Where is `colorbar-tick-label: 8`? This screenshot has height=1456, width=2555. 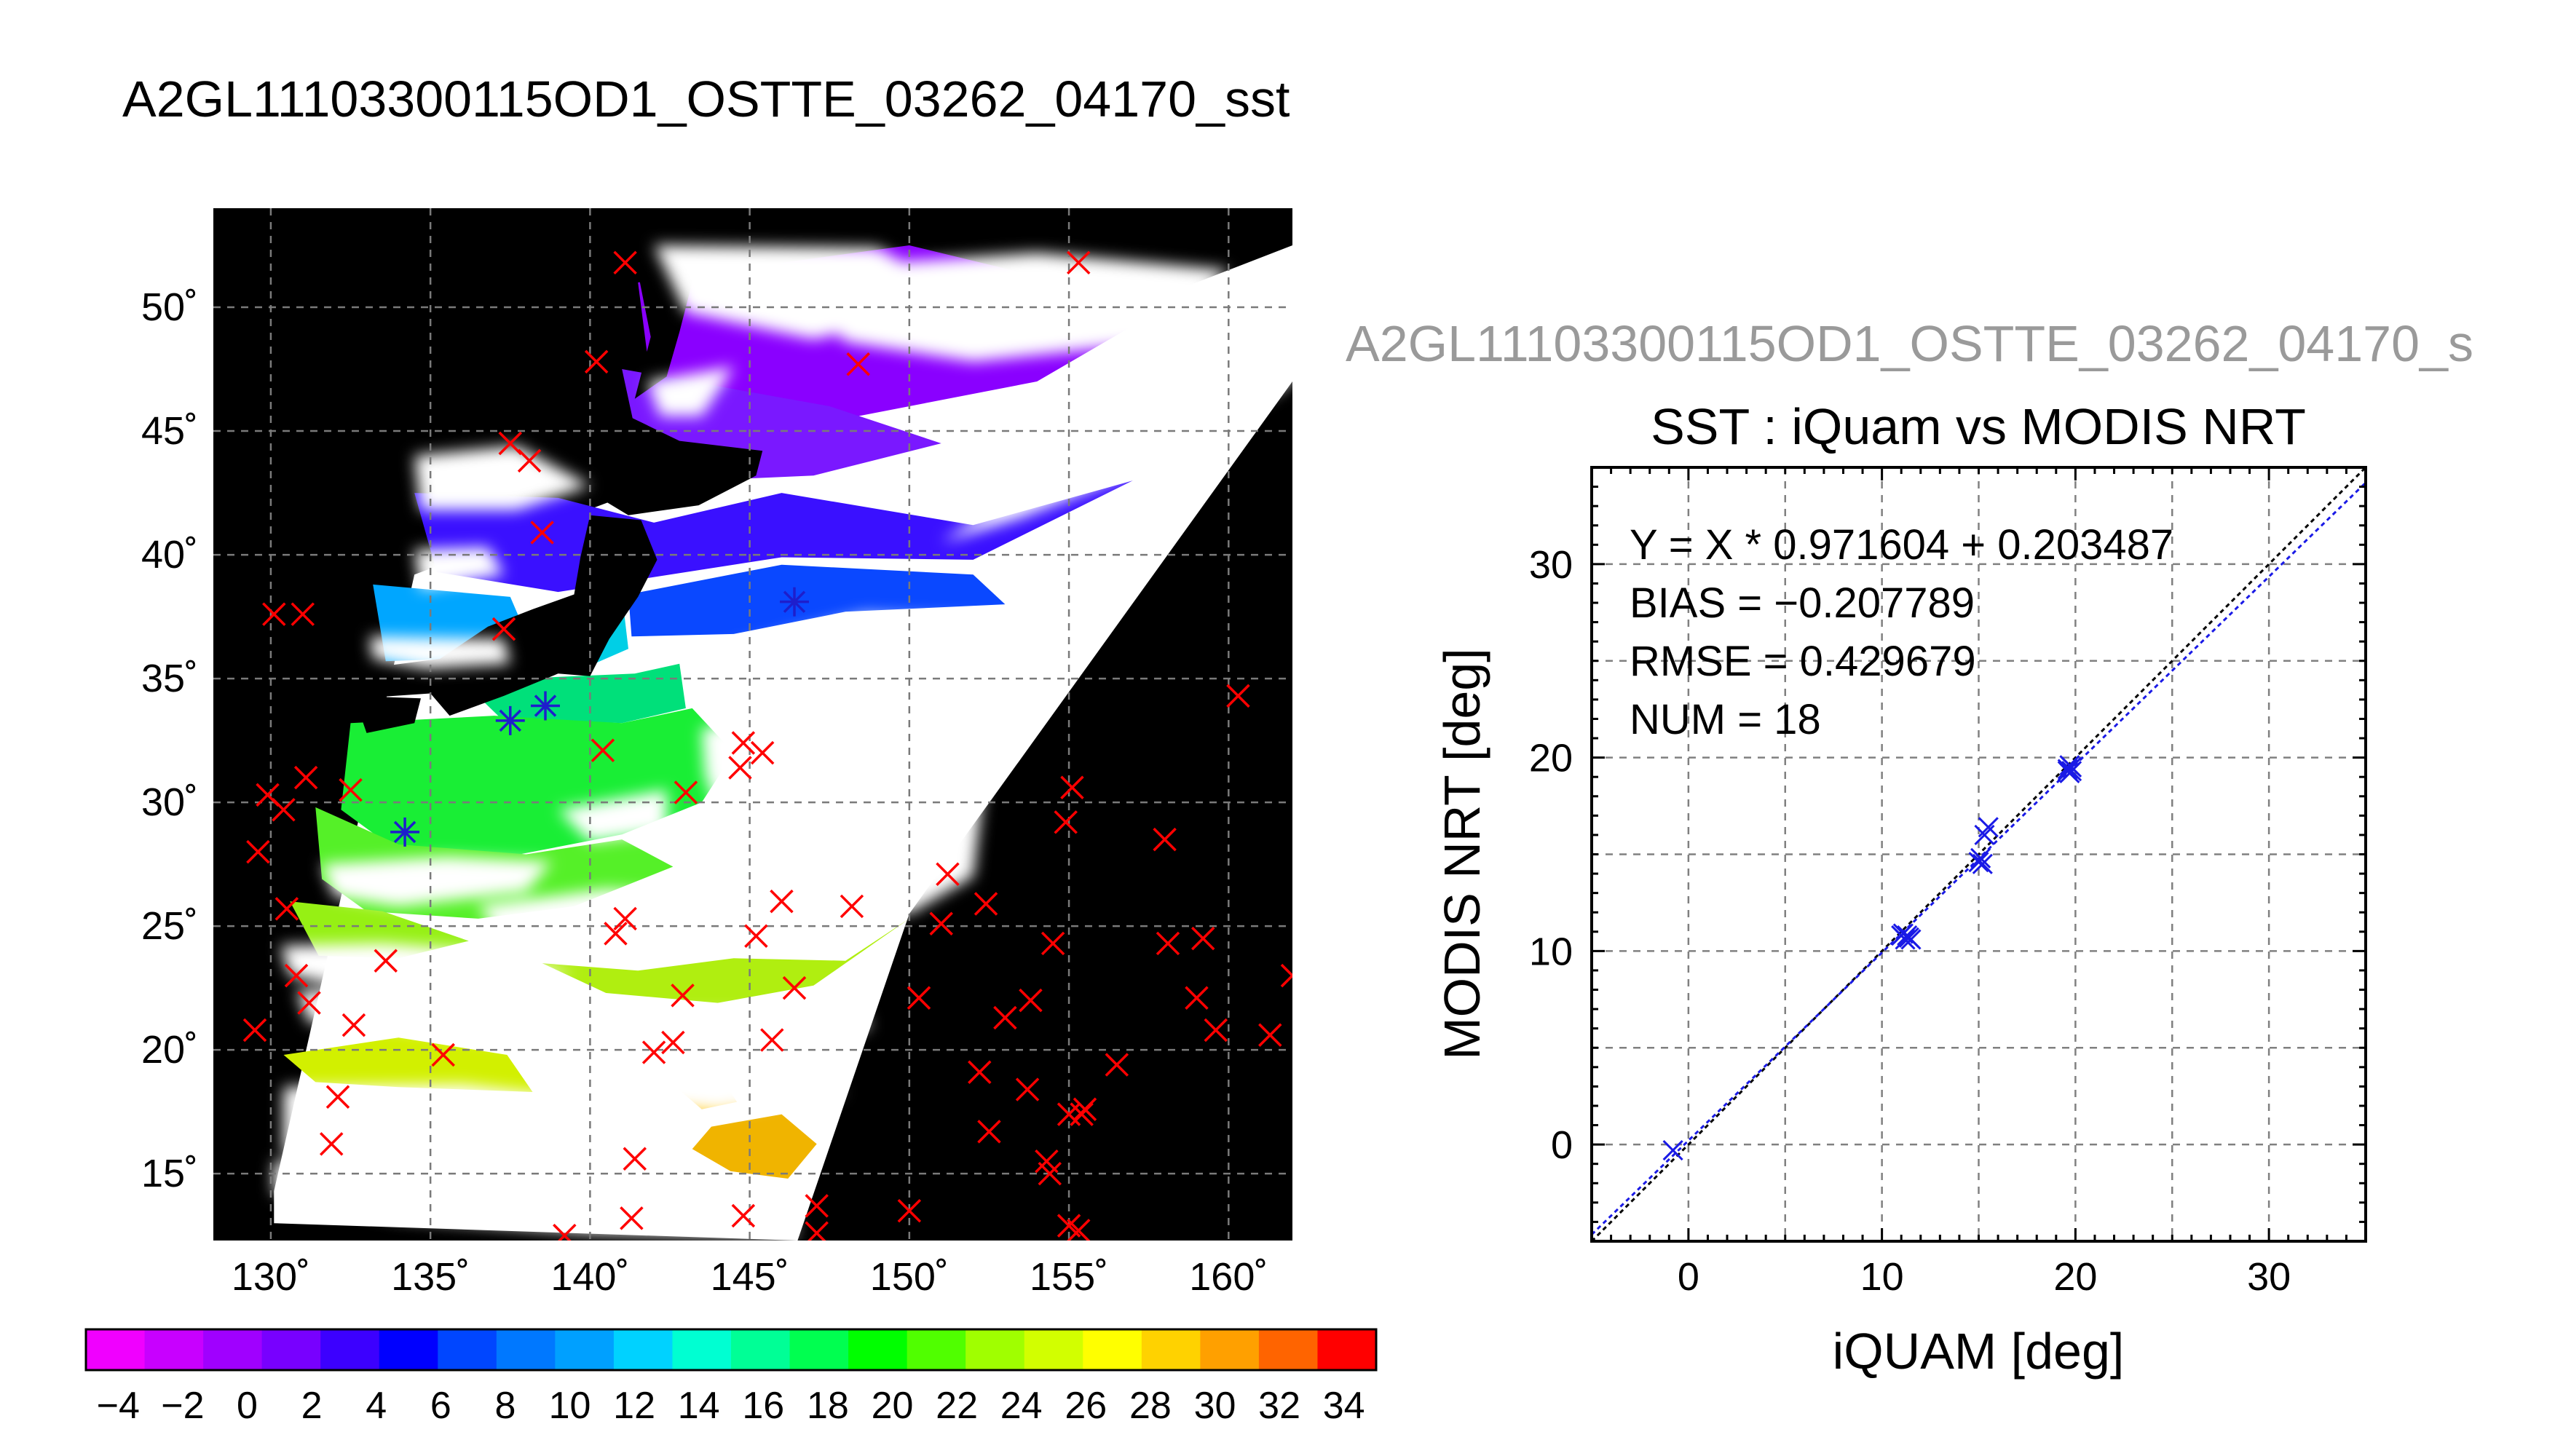 colorbar-tick-label: 8 is located at coordinates (505, 1406).